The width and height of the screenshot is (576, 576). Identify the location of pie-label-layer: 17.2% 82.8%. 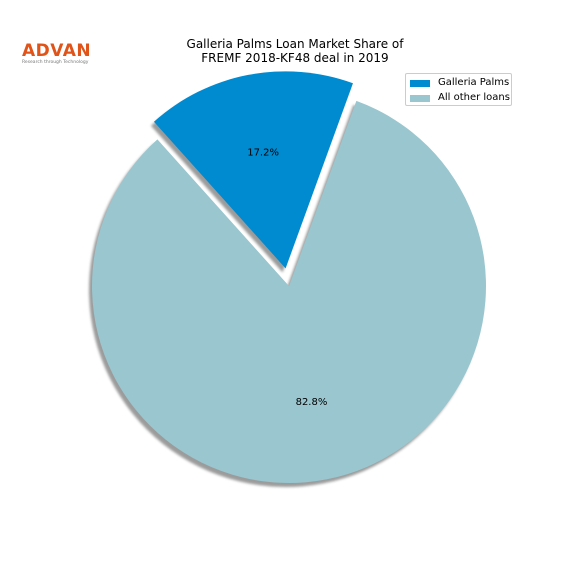
(287, 277).